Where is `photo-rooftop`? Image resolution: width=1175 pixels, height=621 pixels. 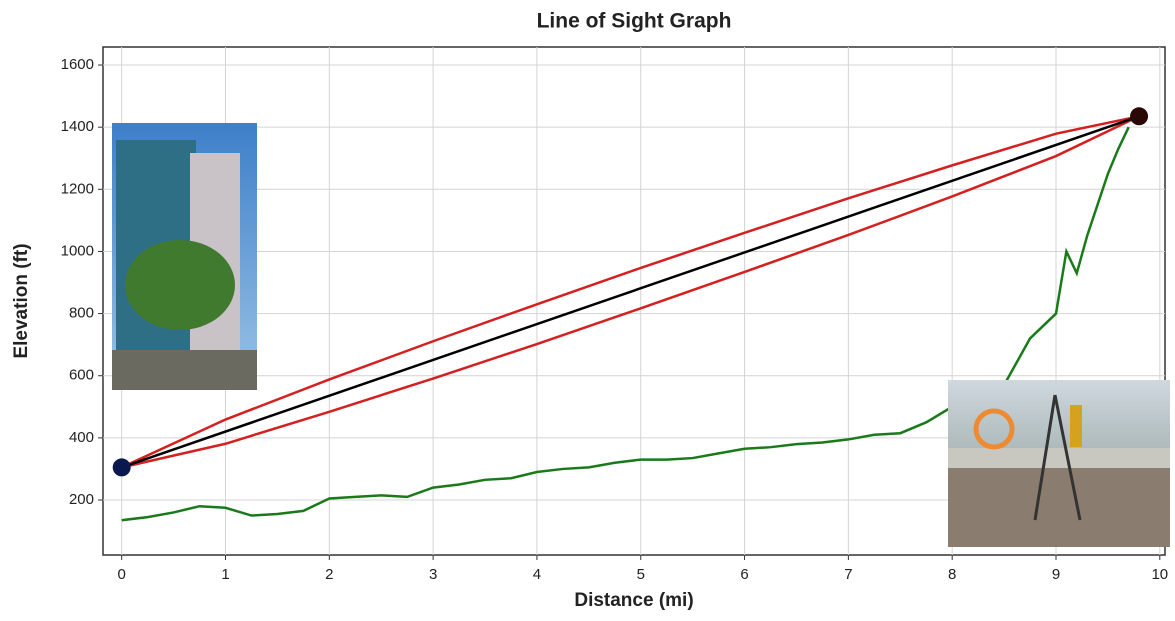
photo-rooftop is located at coordinates (1059, 463).